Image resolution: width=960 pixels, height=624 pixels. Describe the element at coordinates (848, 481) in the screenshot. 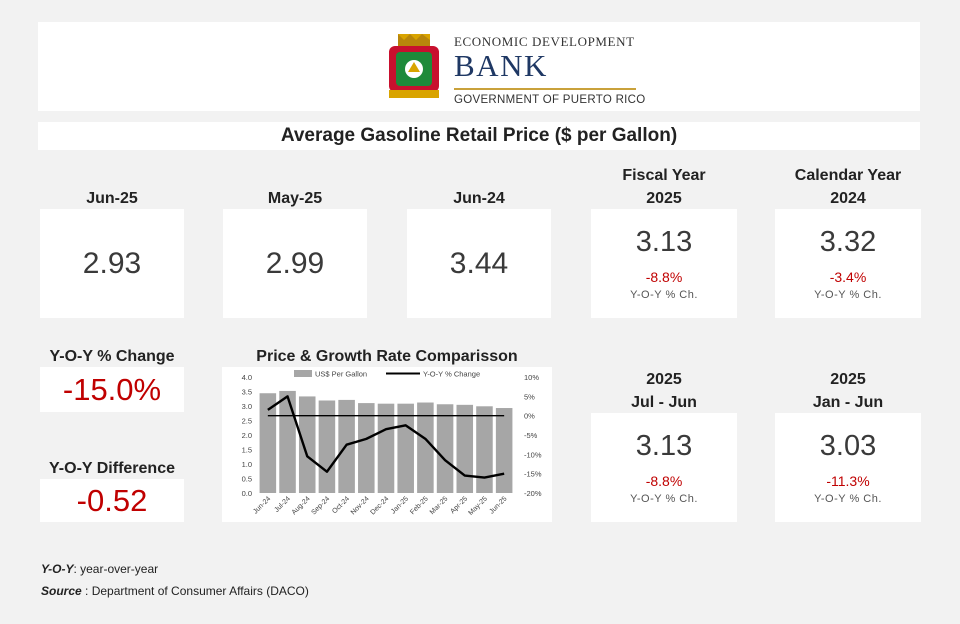

I see `jan-jun-change: -11.3%` at that location.